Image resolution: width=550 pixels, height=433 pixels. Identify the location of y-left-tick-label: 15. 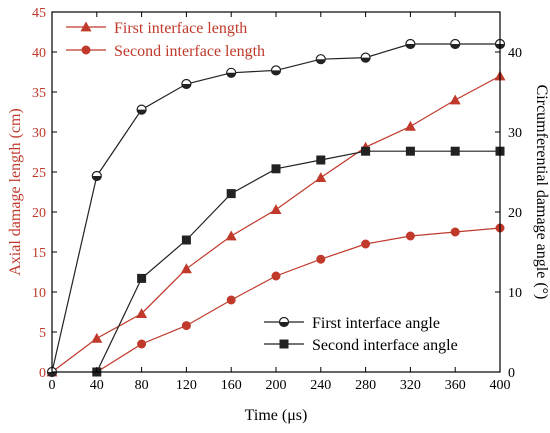
(39, 253).